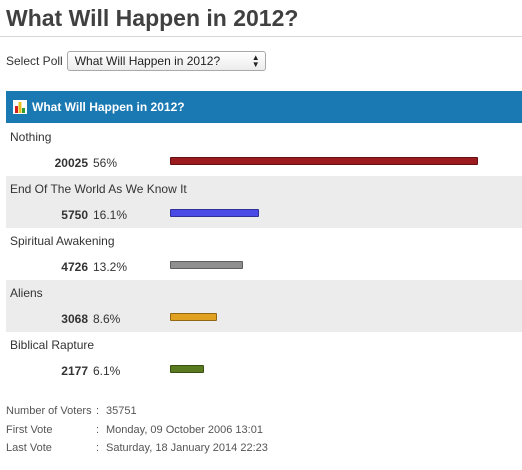 Image resolution: width=522 pixels, height=470 pixels. I want to click on poll-option: Nothing 20025 56%, so click(264, 150).